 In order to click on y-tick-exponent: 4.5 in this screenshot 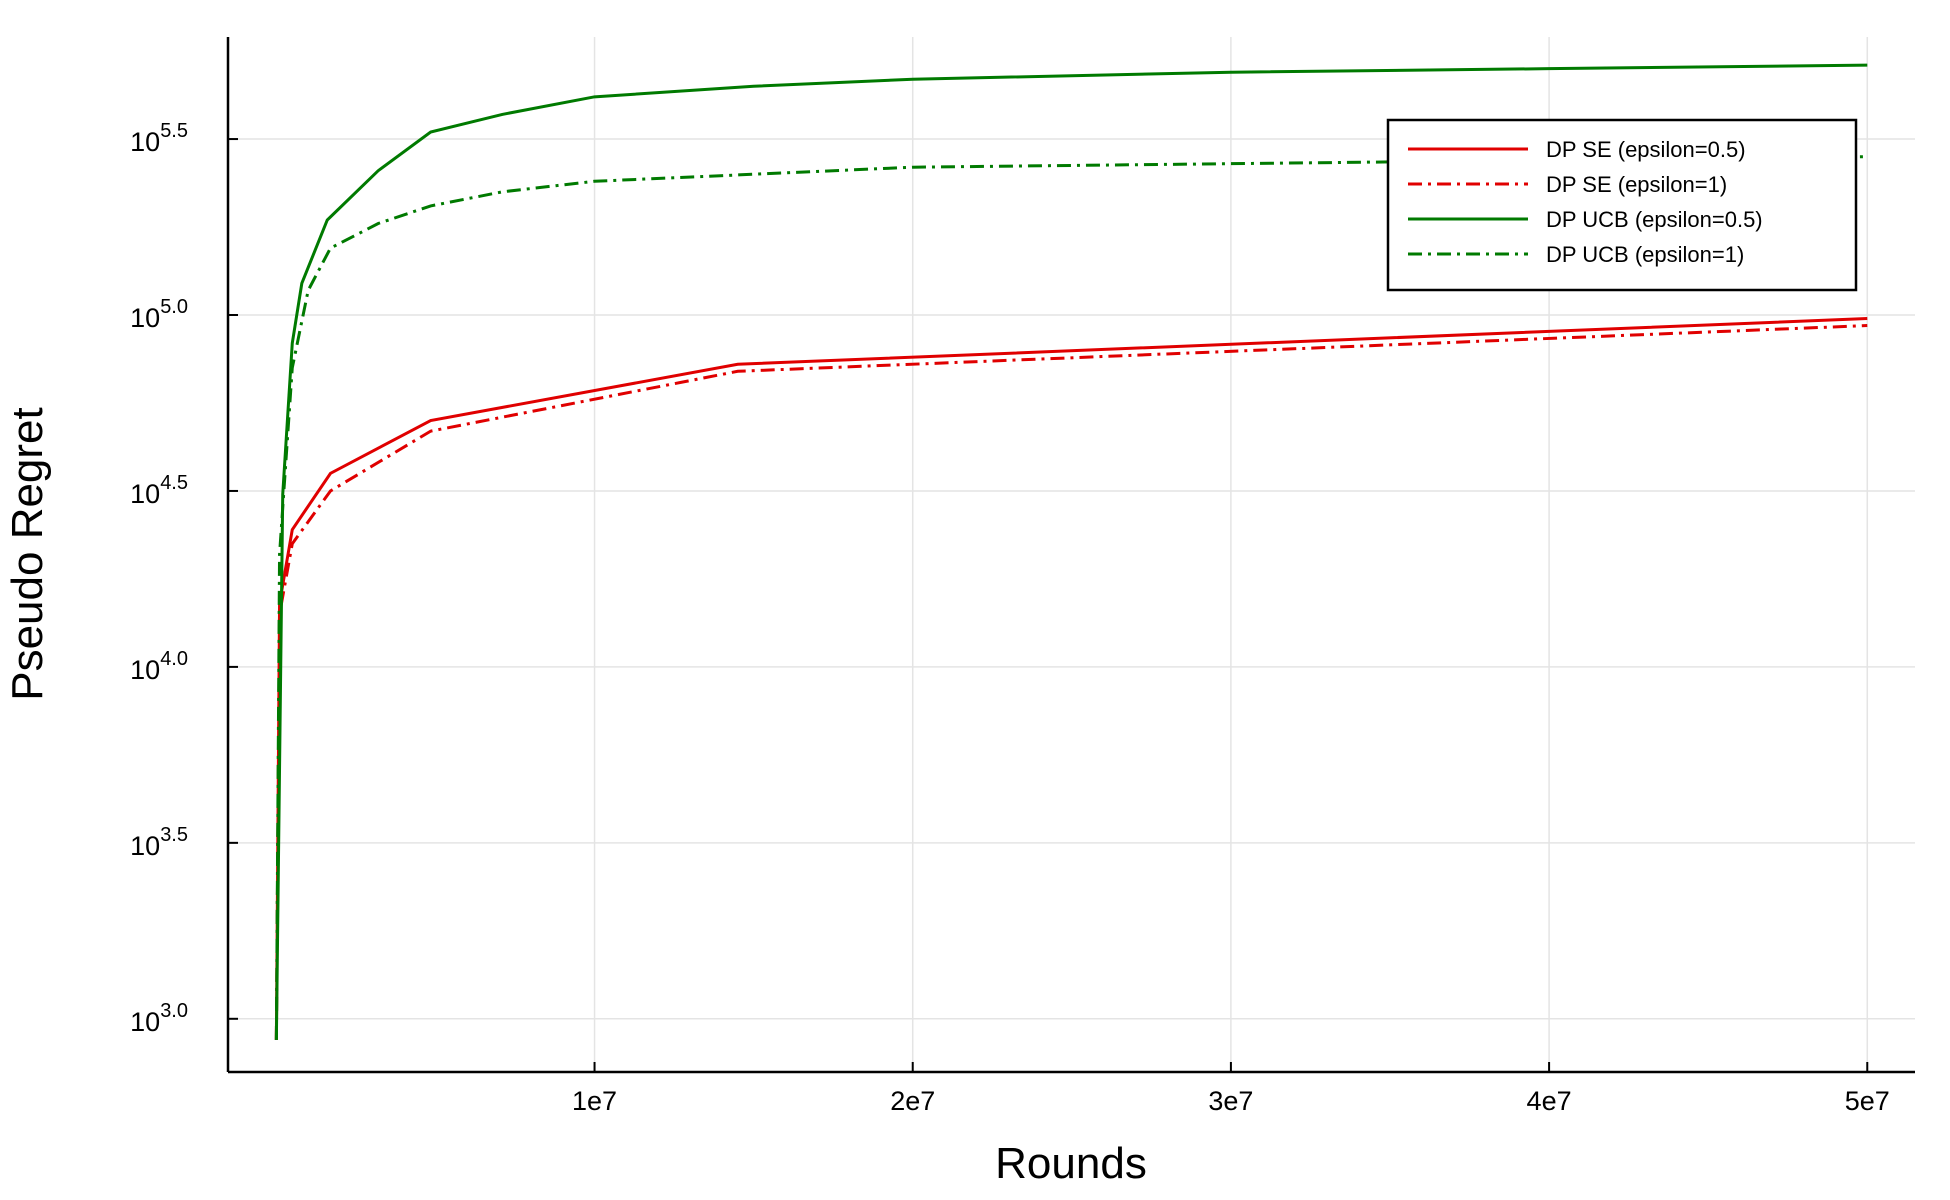, I will do `click(174, 483)`.